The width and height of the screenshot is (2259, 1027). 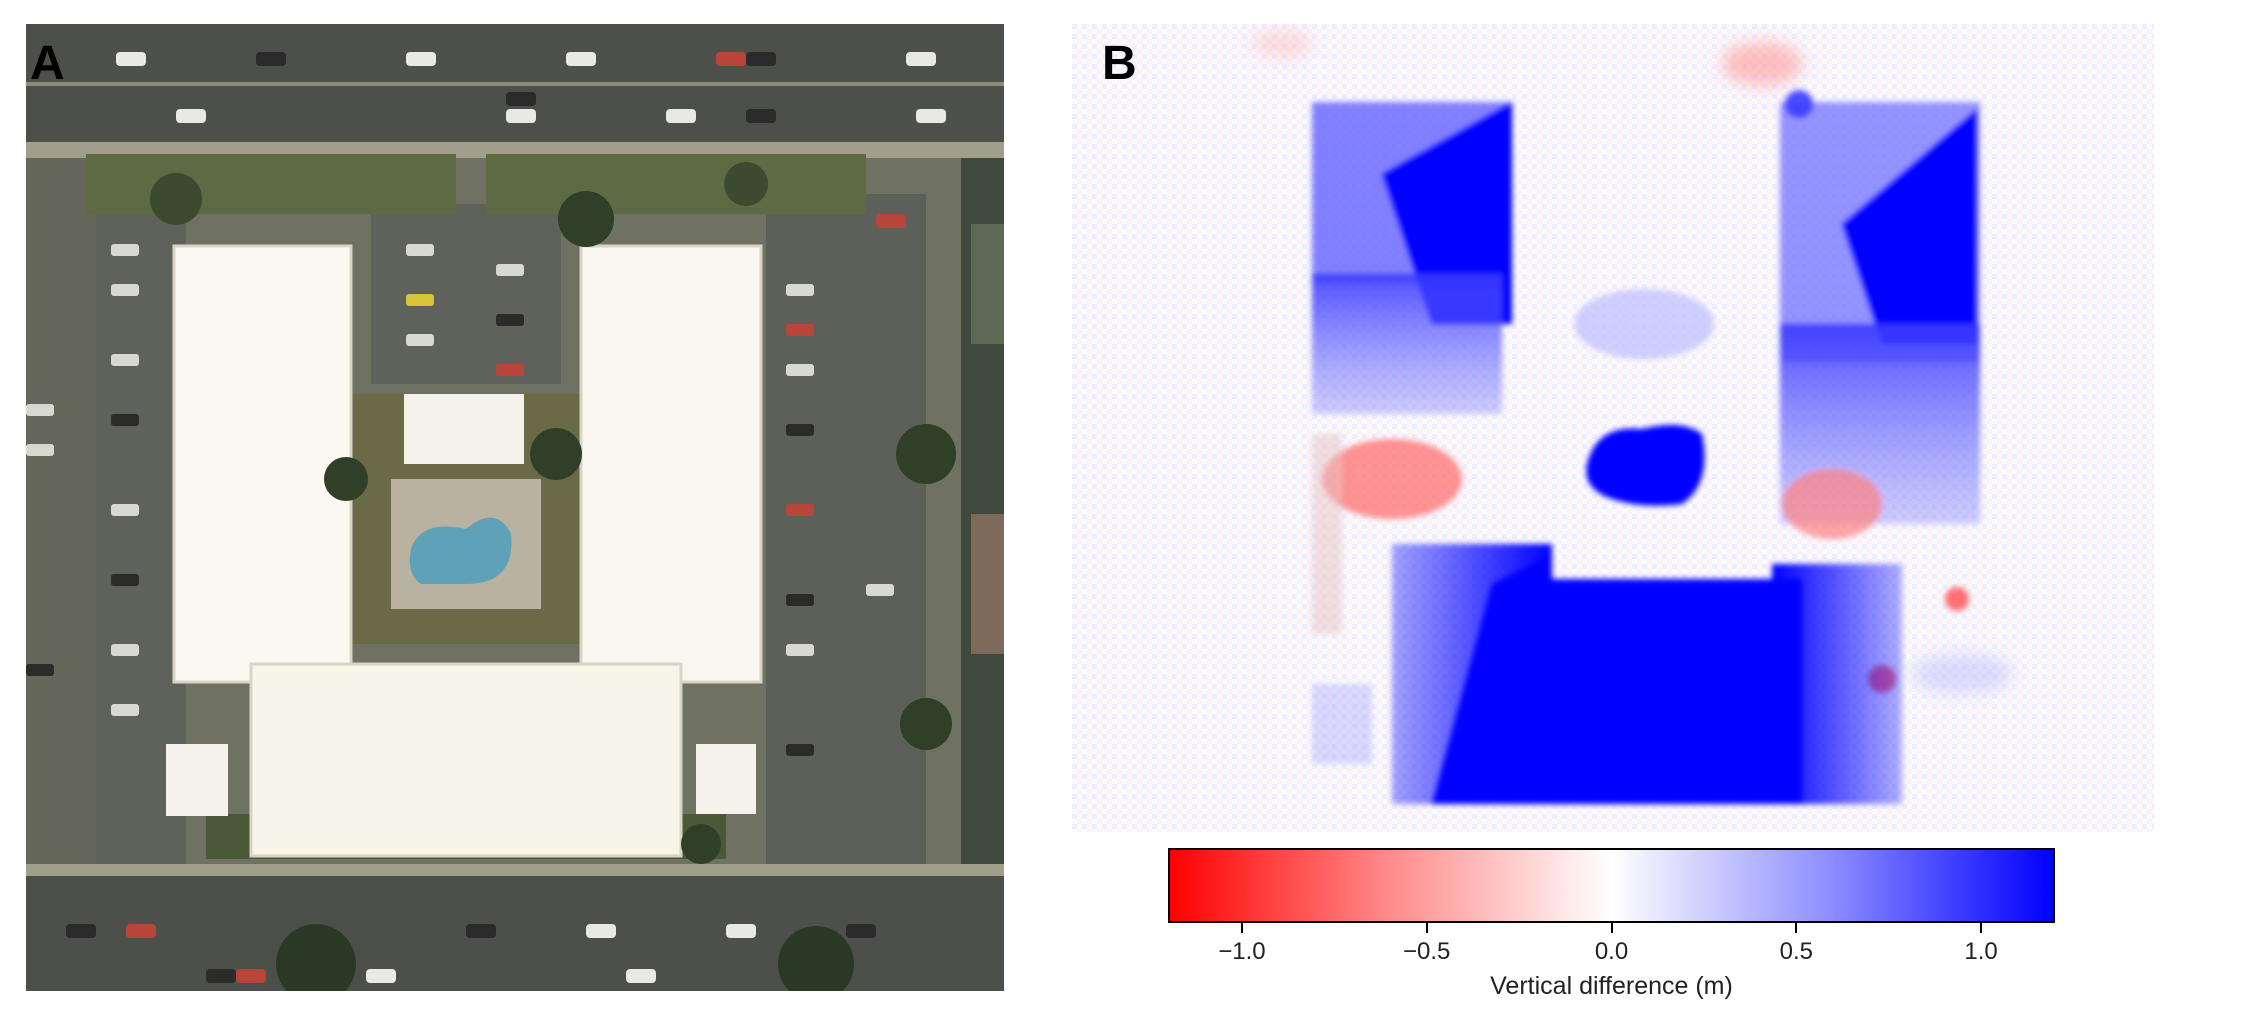 What do you see at coordinates (1611, 951) in the screenshot?
I see `colorbar-tick-label: 0.0` at bounding box center [1611, 951].